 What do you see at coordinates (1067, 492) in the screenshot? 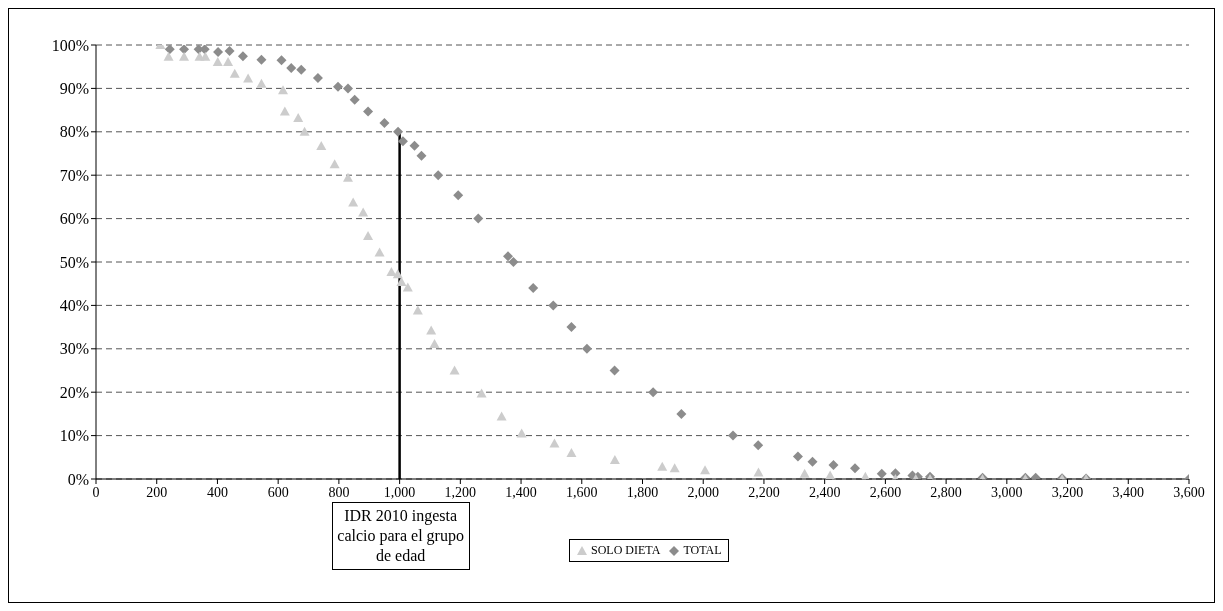
I see `x-tick-label: 3,200` at bounding box center [1067, 492].